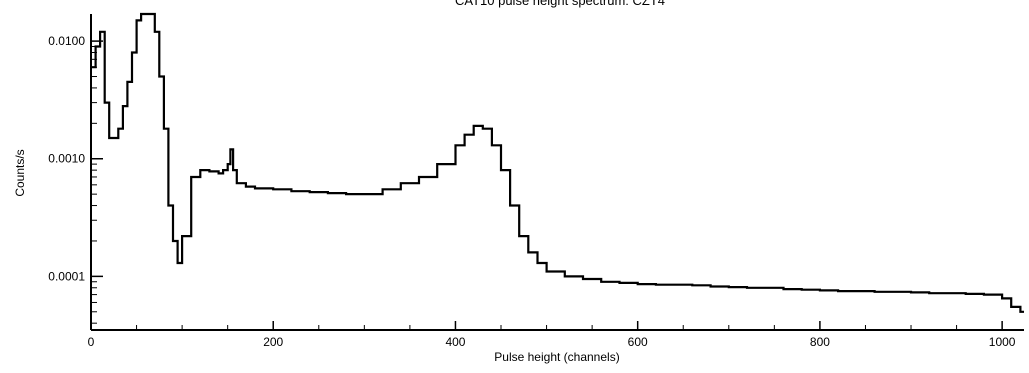  What do you see at coordinates (66, 159) in the screenshot?
I see `y-tick-label: 0.0010` at bounding box center [66, 159].